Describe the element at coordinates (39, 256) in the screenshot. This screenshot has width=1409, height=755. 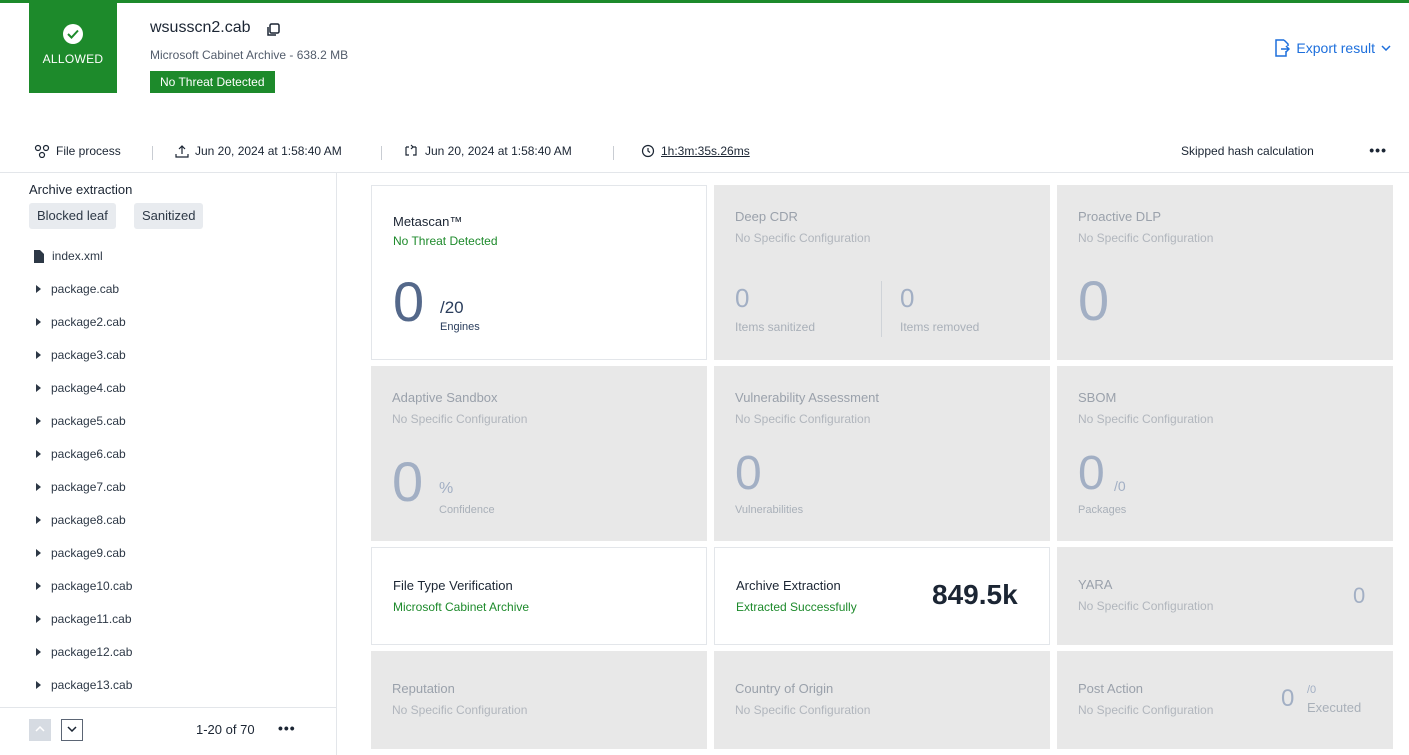
I see `file-icon` at that location.